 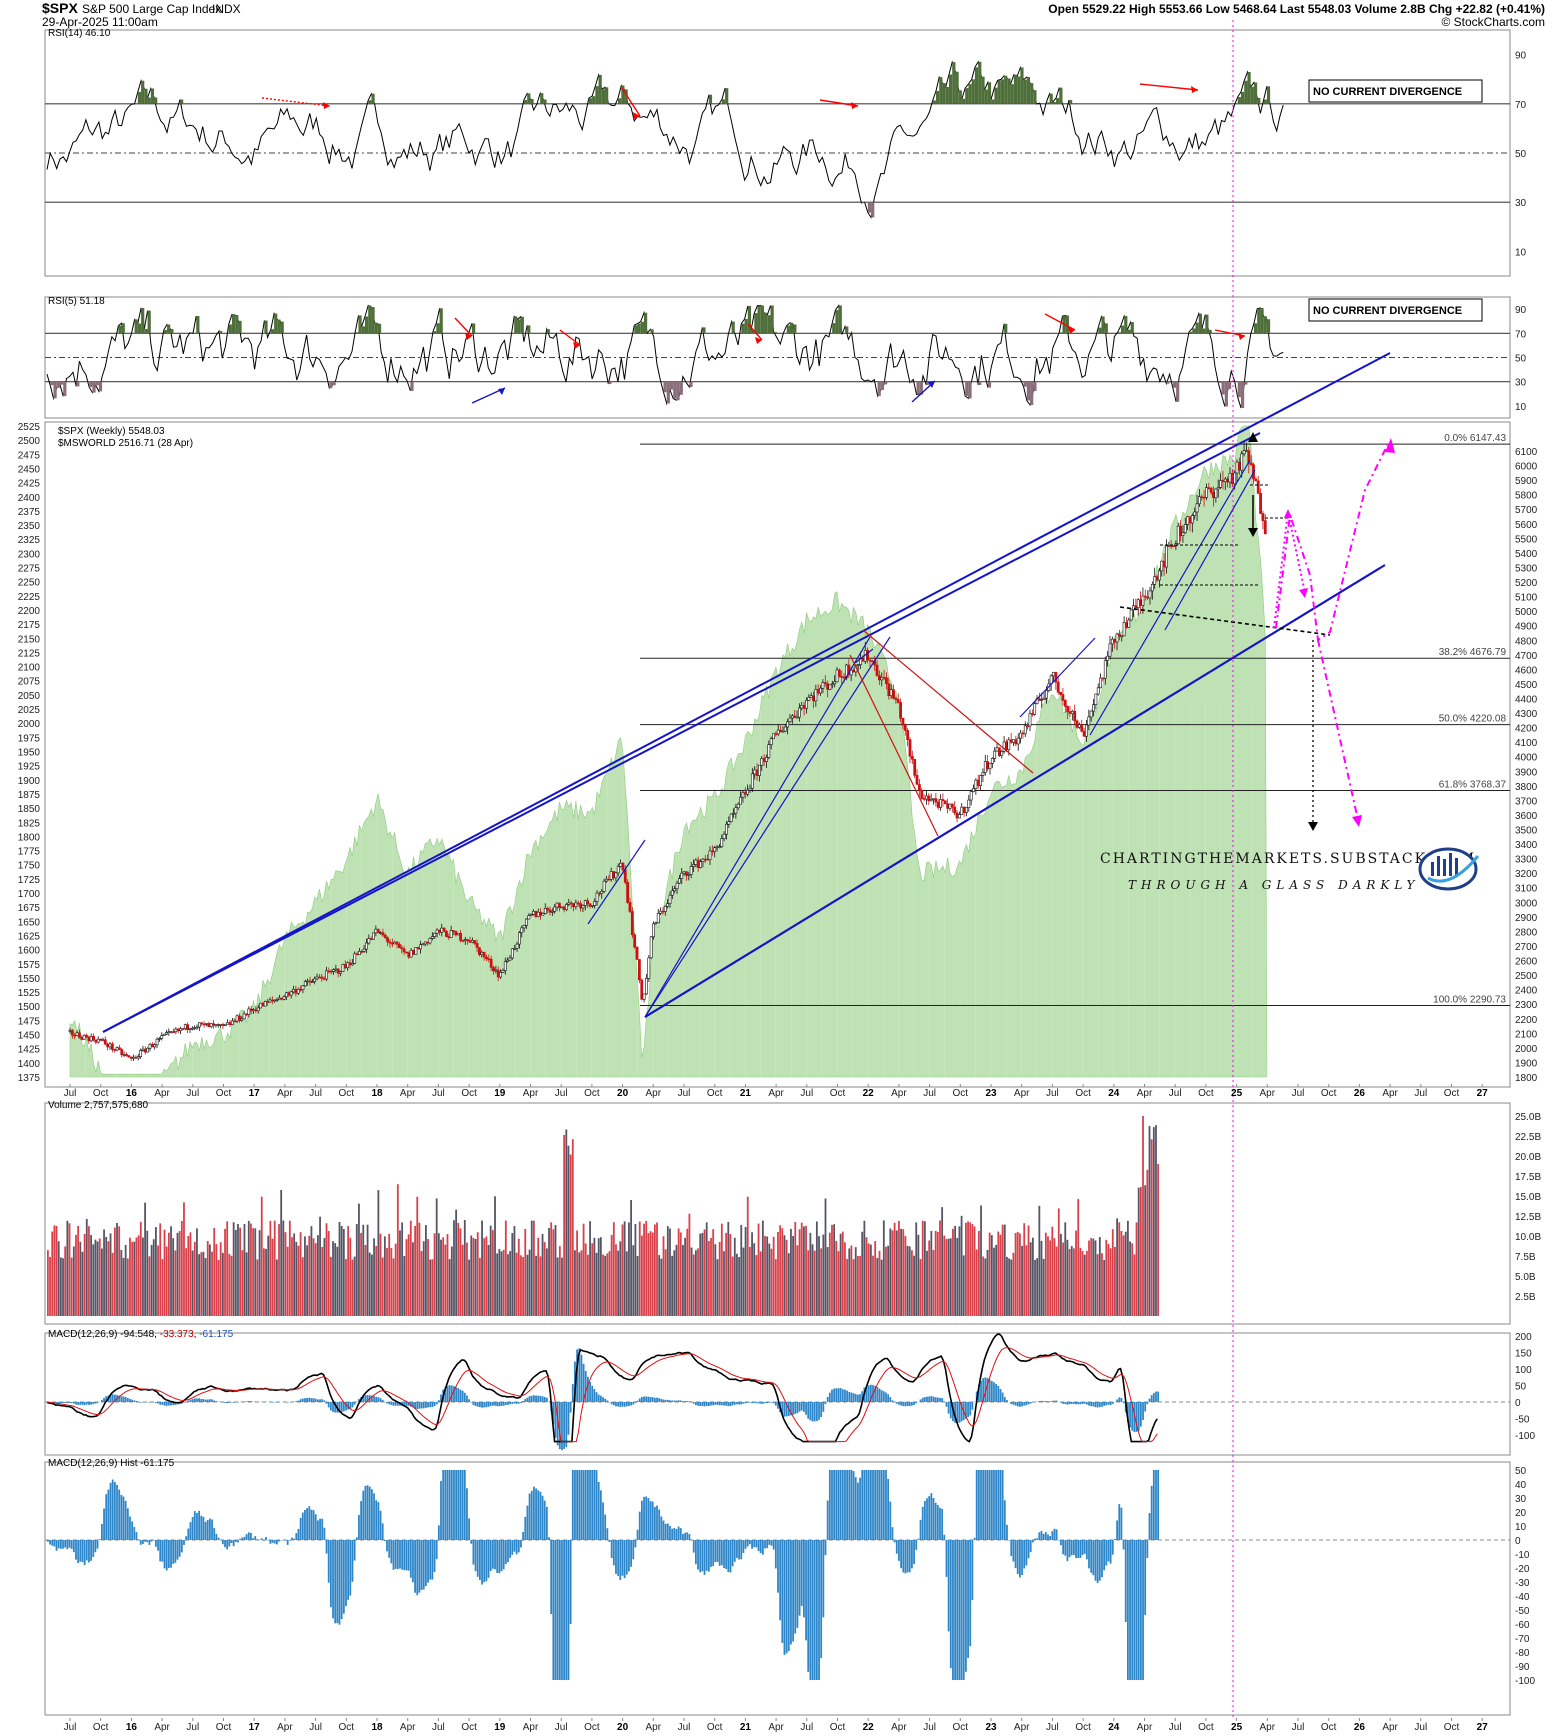 I want to click on left-axis-tick: 2325, so click(x=29, y=540).